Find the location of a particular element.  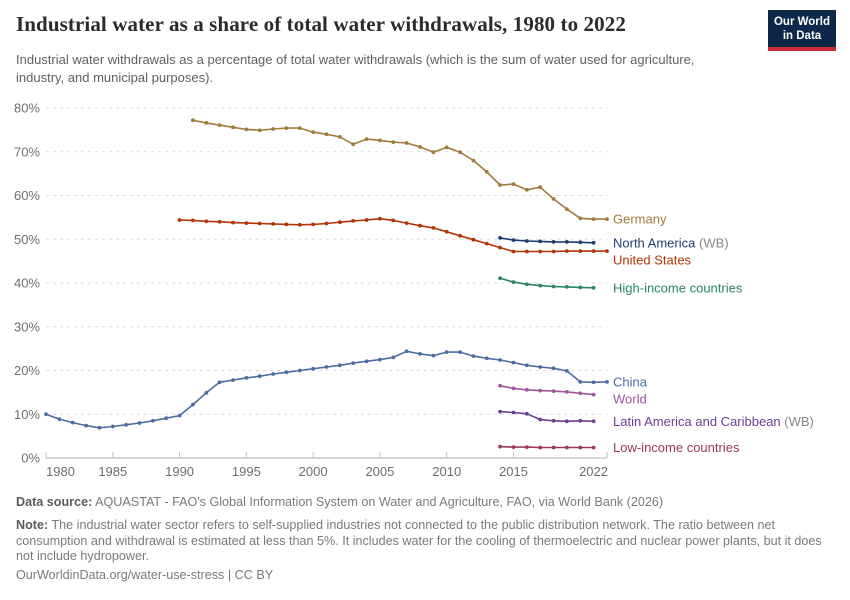

note-label: Note: is located at coordinates (32, 525).